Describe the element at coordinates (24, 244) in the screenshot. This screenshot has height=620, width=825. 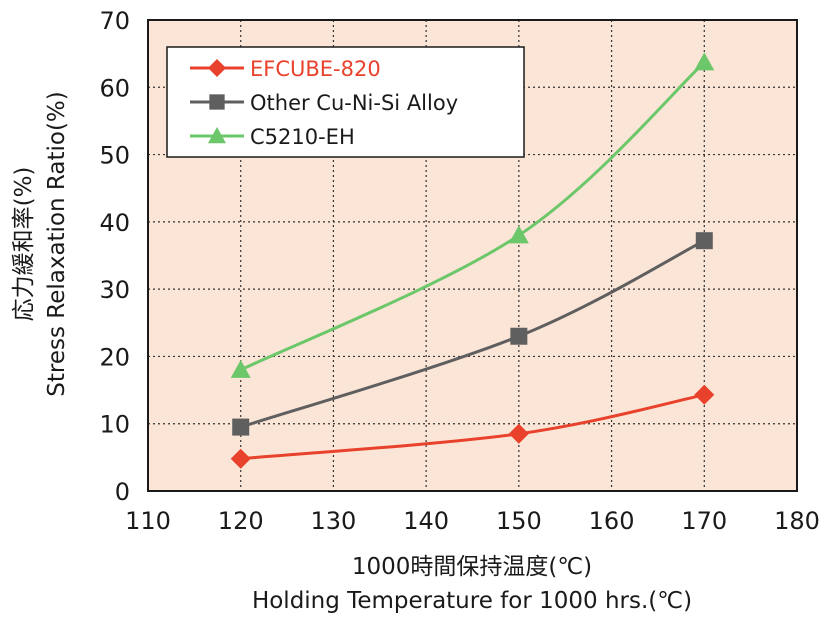
I see `y-axis-title-jp: 応力緩和率(%)` at that location.